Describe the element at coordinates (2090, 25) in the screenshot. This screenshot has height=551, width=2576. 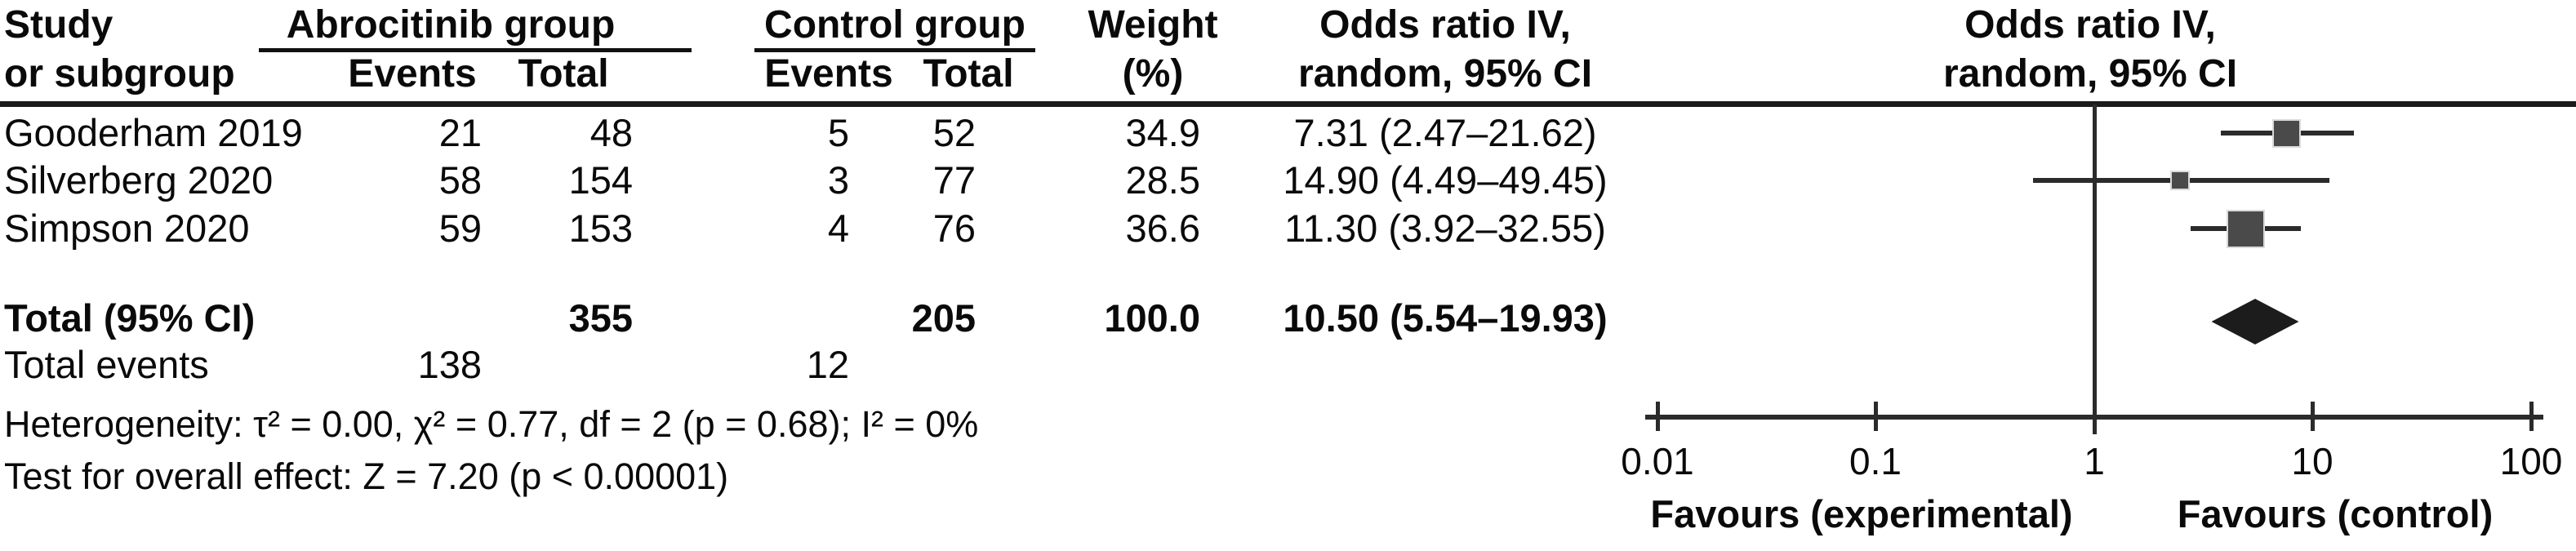
I see `header-or-plot-line1: Odds ratio IV,` at that location.